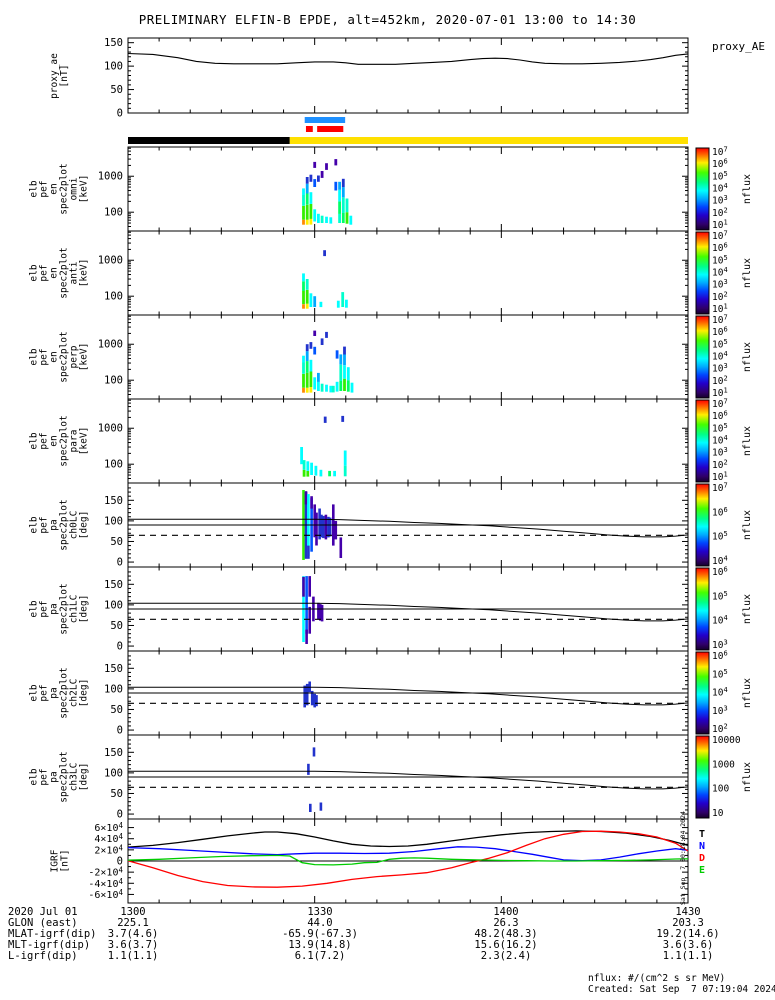 This screenshot has height=1000, width=775. Describe the element at coordinates (105, 883) in the screenshot. I see `svg-text: -4×10⁴` at that location.